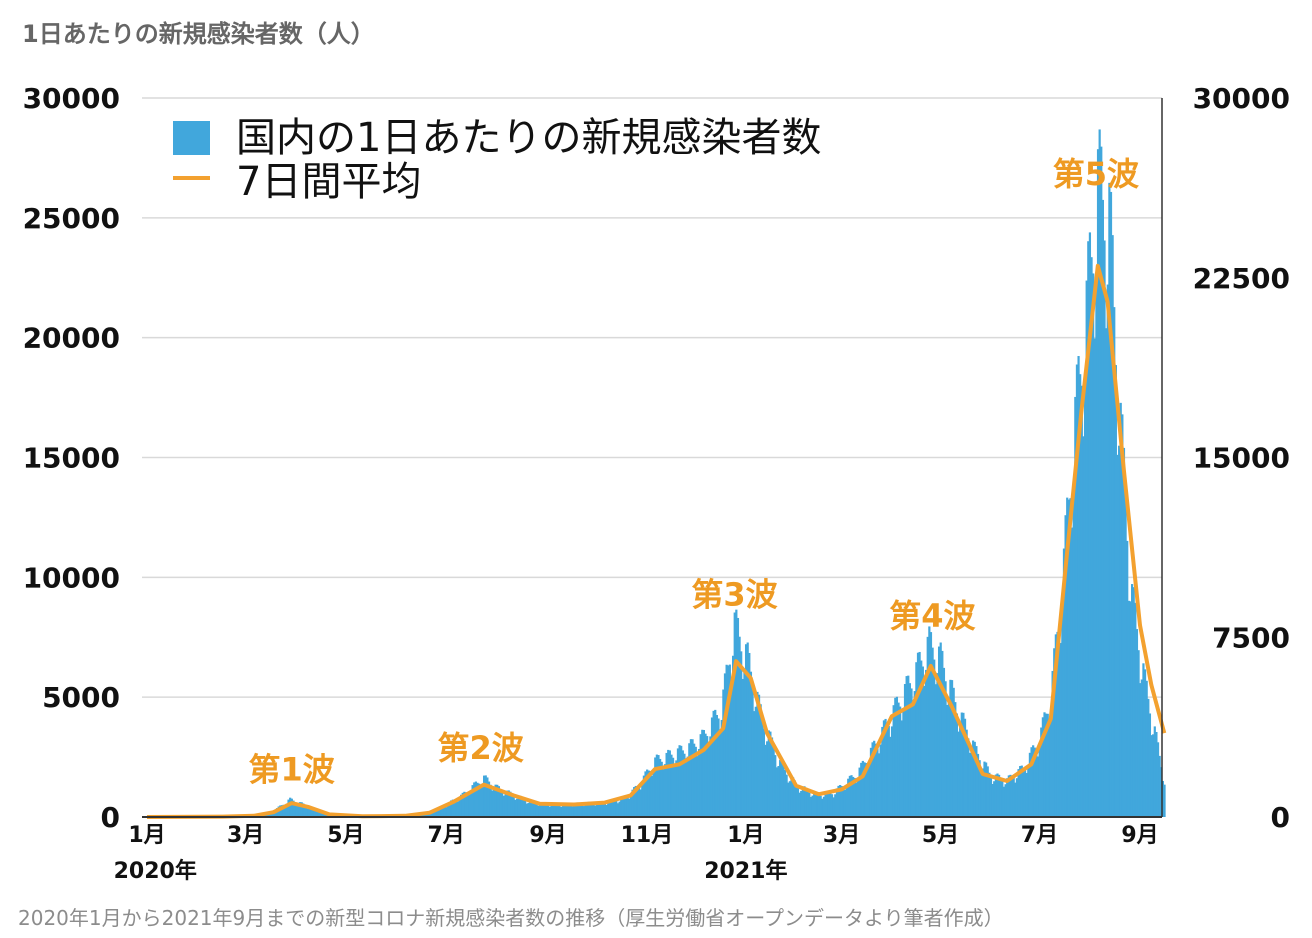 The height and width of the screenshot is (938, 1312). Describe the element at coordinates (71, 577) in the screenshot. I see `y-left-tick-10000: 10000` at that location.